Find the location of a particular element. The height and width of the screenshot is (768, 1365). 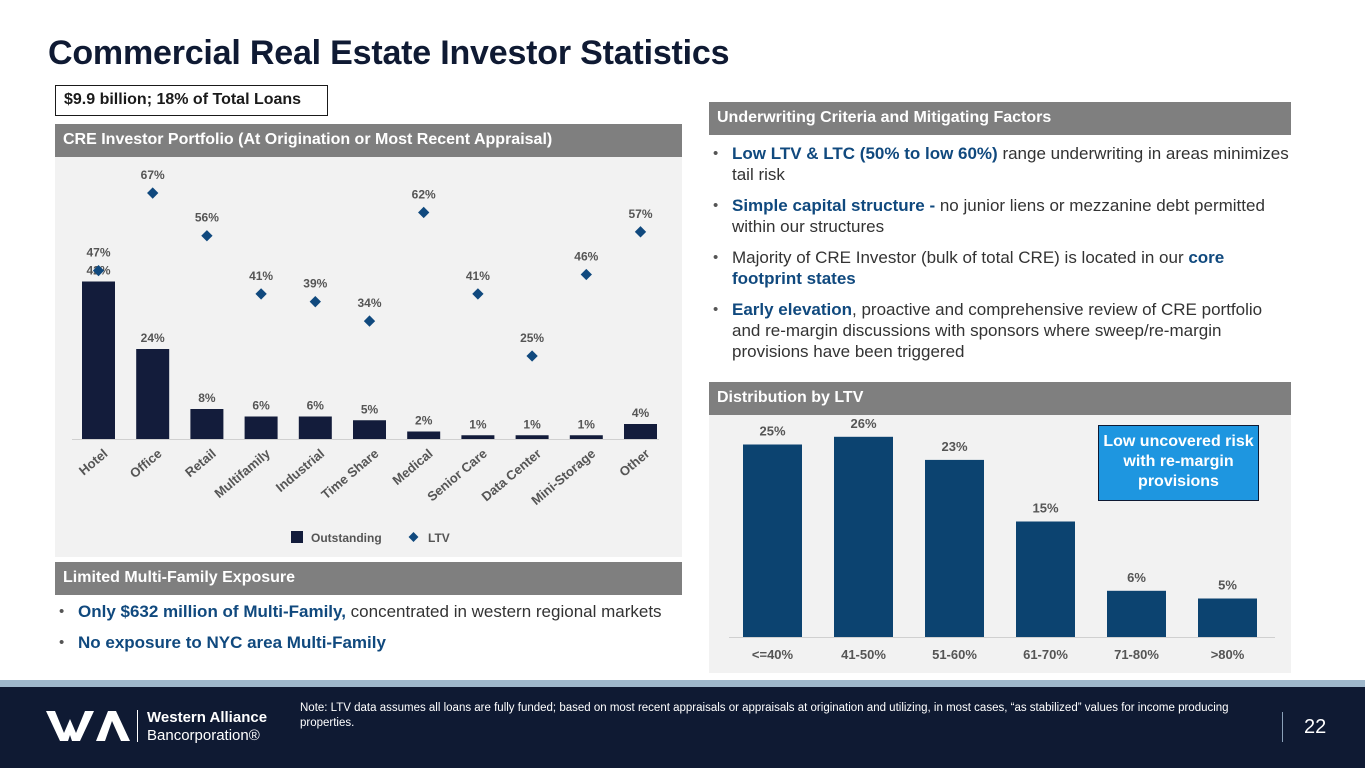

page-number: 22 is located at coordinates (1315, 727).